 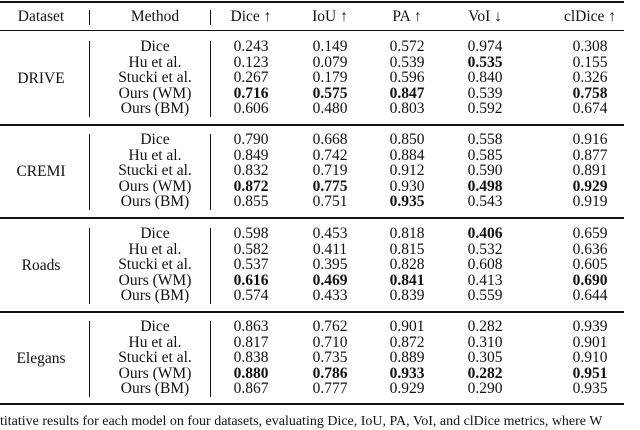 What do you see at coordinates (485, 342) in the screenshot?
I see `value-cell: 0.310` at bounding box center [485, 342].